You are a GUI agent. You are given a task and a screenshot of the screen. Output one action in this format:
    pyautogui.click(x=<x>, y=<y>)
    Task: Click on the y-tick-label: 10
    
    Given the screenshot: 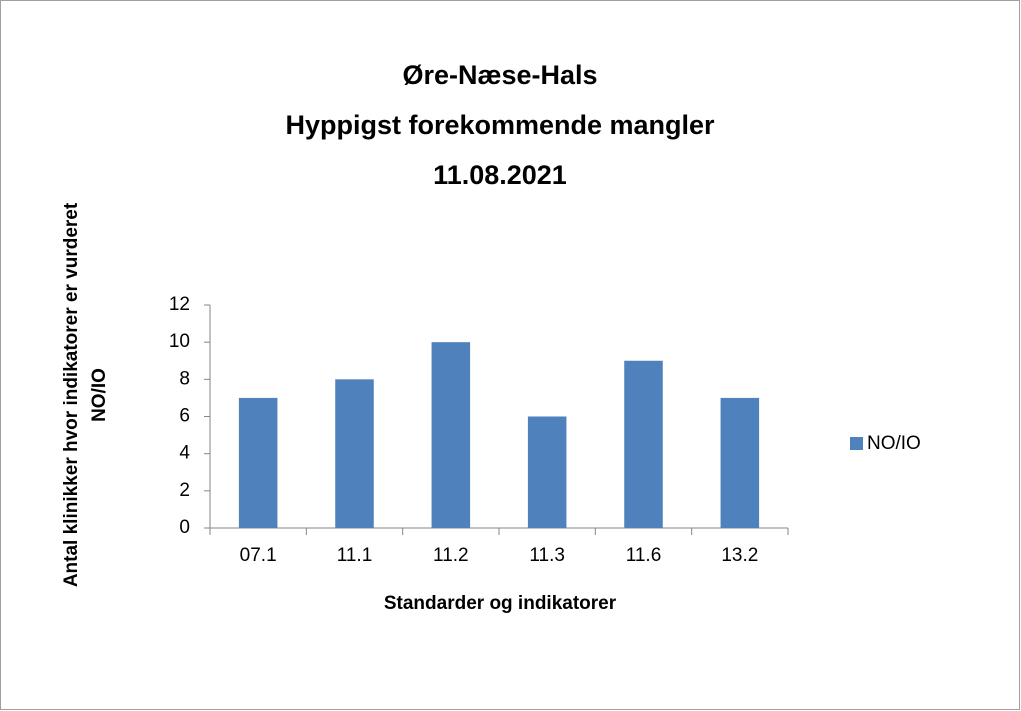 What is the action you would take?
    pyautogui.click(x=179, y=341)
    